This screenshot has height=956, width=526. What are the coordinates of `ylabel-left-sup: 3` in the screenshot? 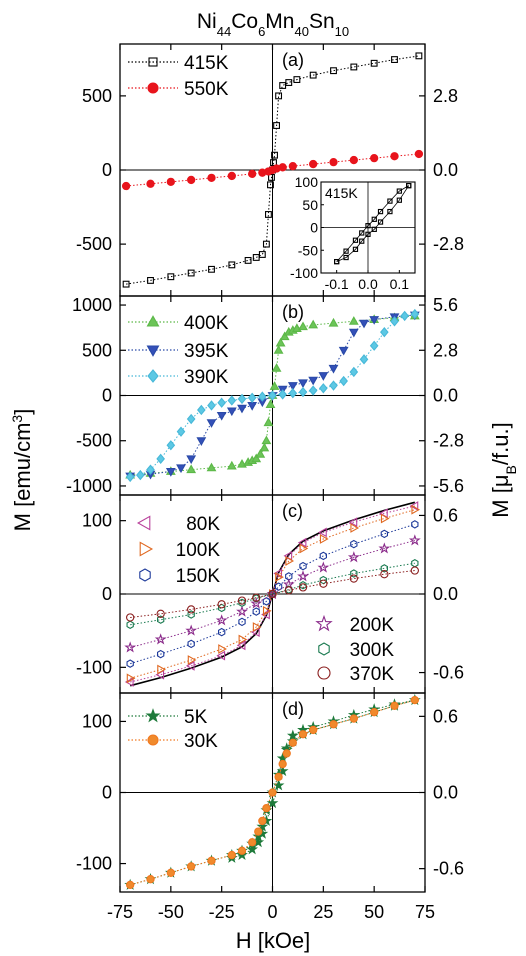 It's located at (17, 419).